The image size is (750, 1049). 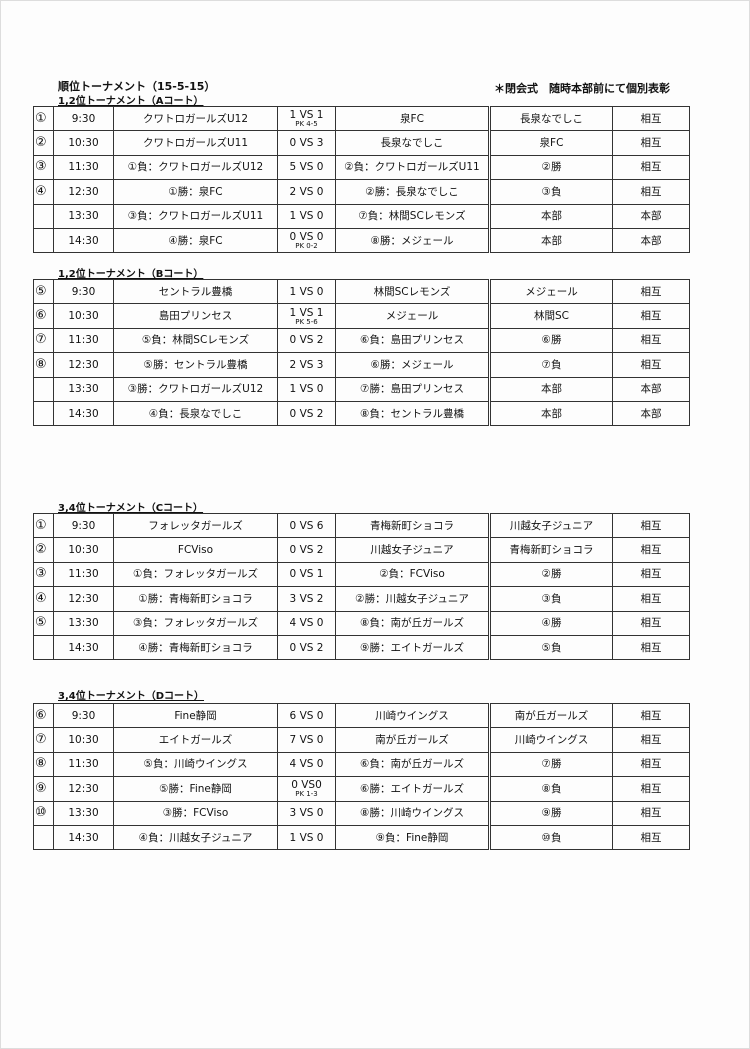 I want to click on score: 0 VS 2, so click(x=306, y=340).